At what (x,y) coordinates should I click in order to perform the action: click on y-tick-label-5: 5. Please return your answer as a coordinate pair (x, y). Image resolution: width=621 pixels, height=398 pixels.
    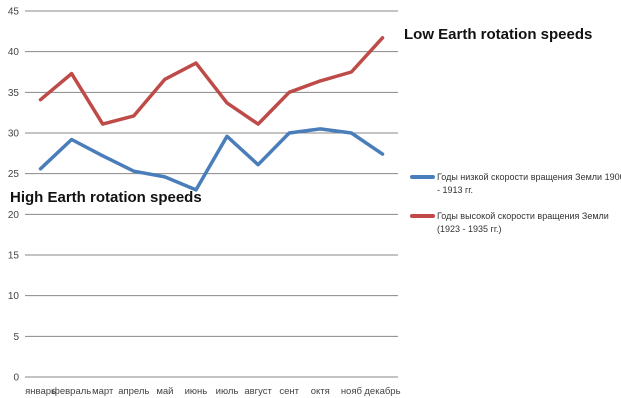
    Looking at the image, I should click on (16, 337).